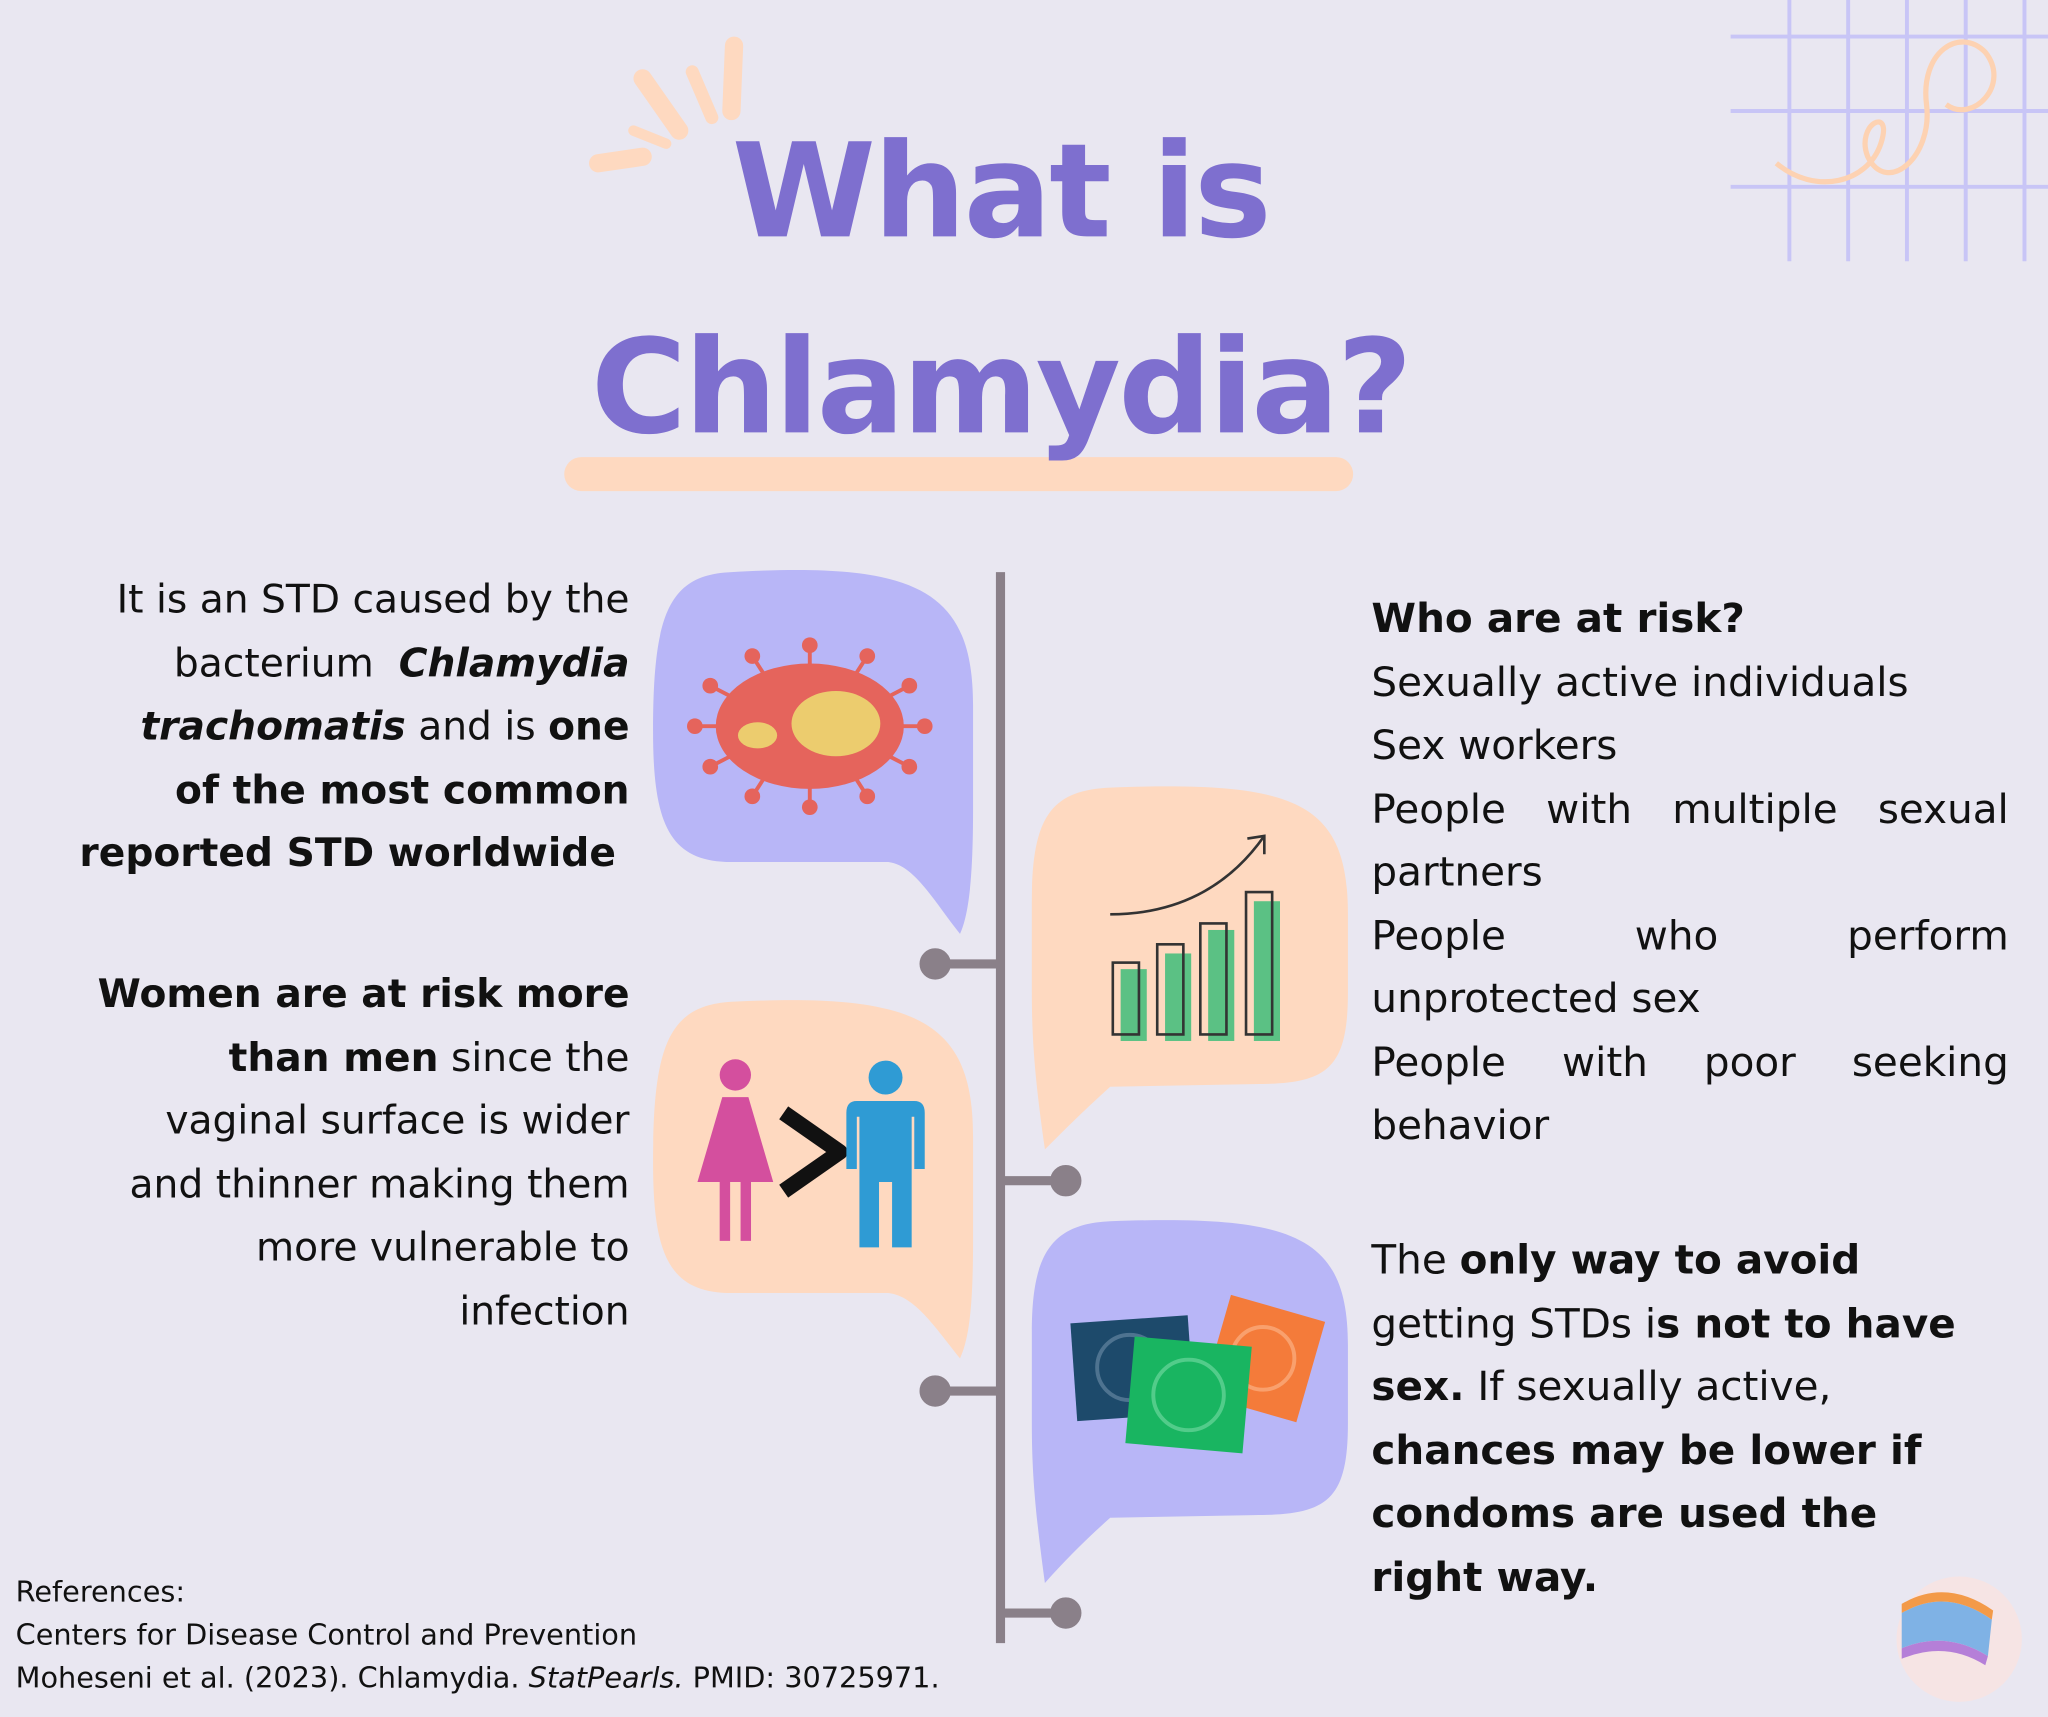 The height and width of the screenshot is (1717, 2048). I want to click on text-run: StatPearls., so click(606, 1679).